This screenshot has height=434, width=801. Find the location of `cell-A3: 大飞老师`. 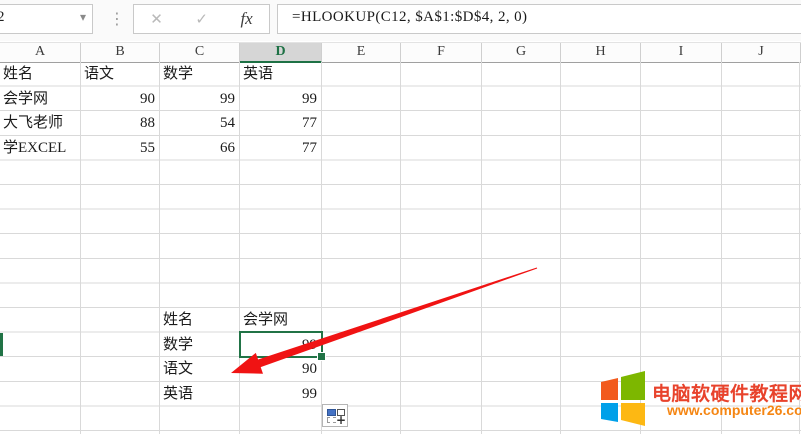

cell-A3: 大飞老师 is located at coordinates (33, 123).